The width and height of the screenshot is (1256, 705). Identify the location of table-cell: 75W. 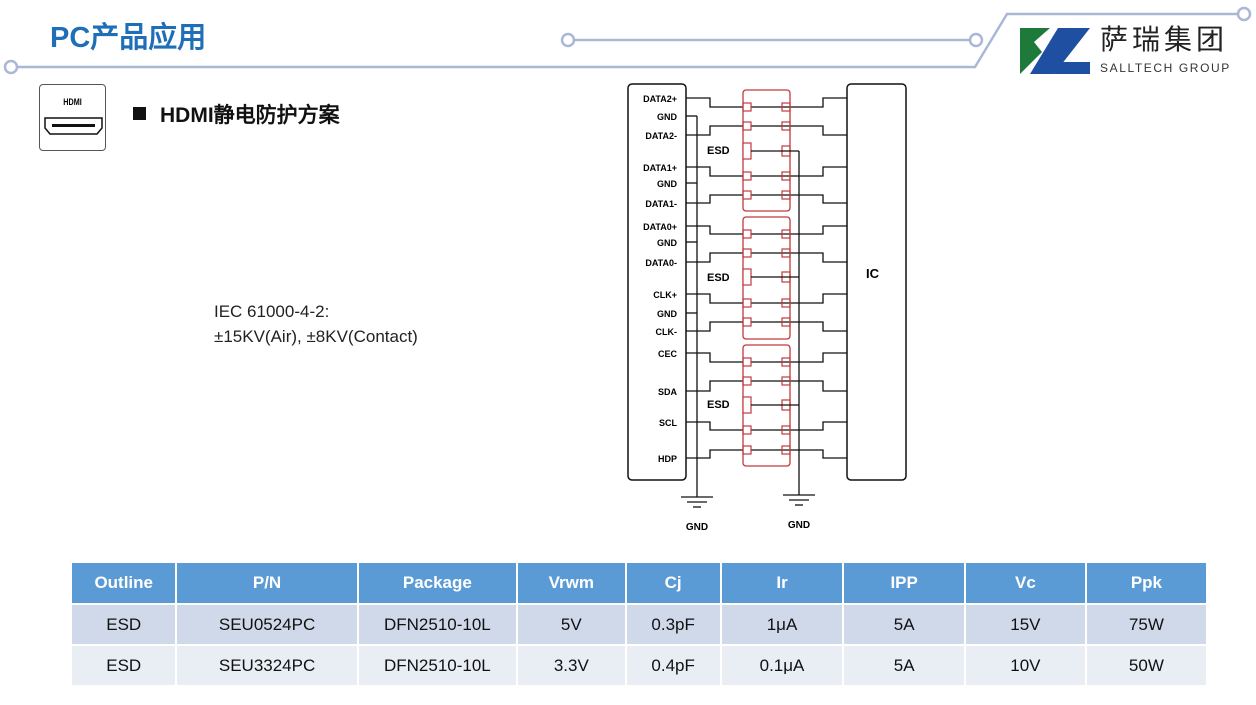
(1146, 624).